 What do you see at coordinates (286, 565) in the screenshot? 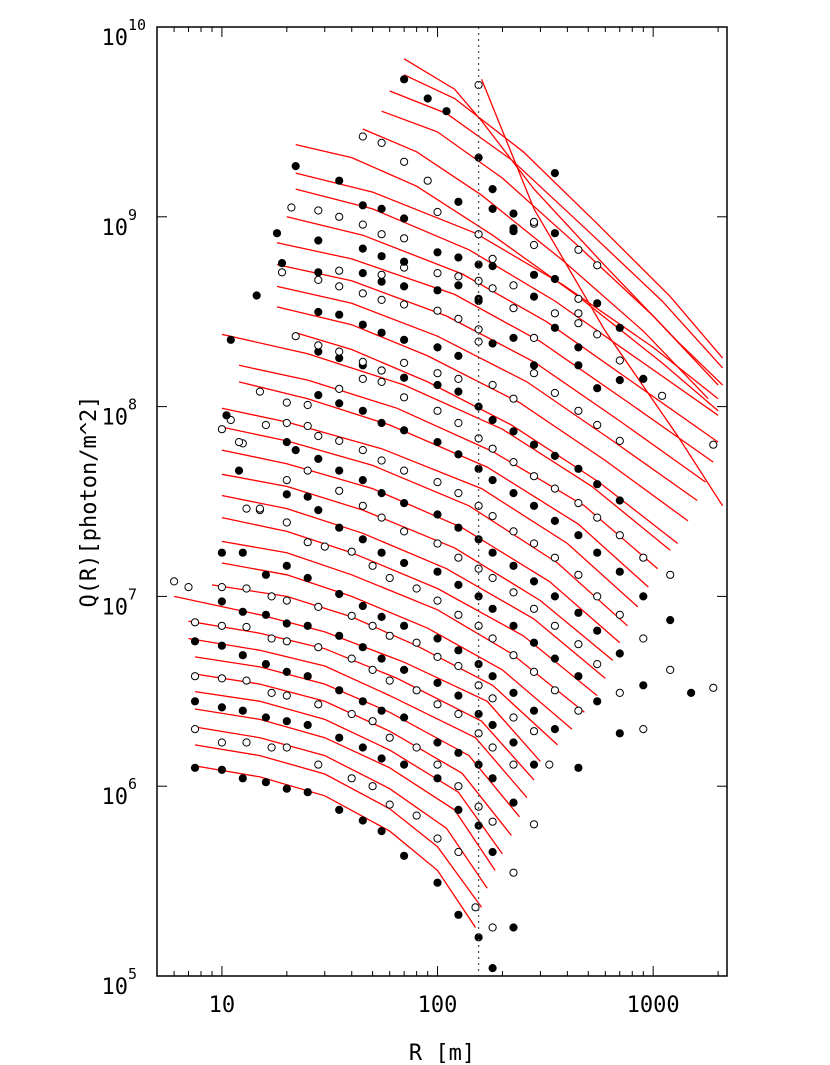
I see `data-point-s8-p3` at bounding box center [286, 565].